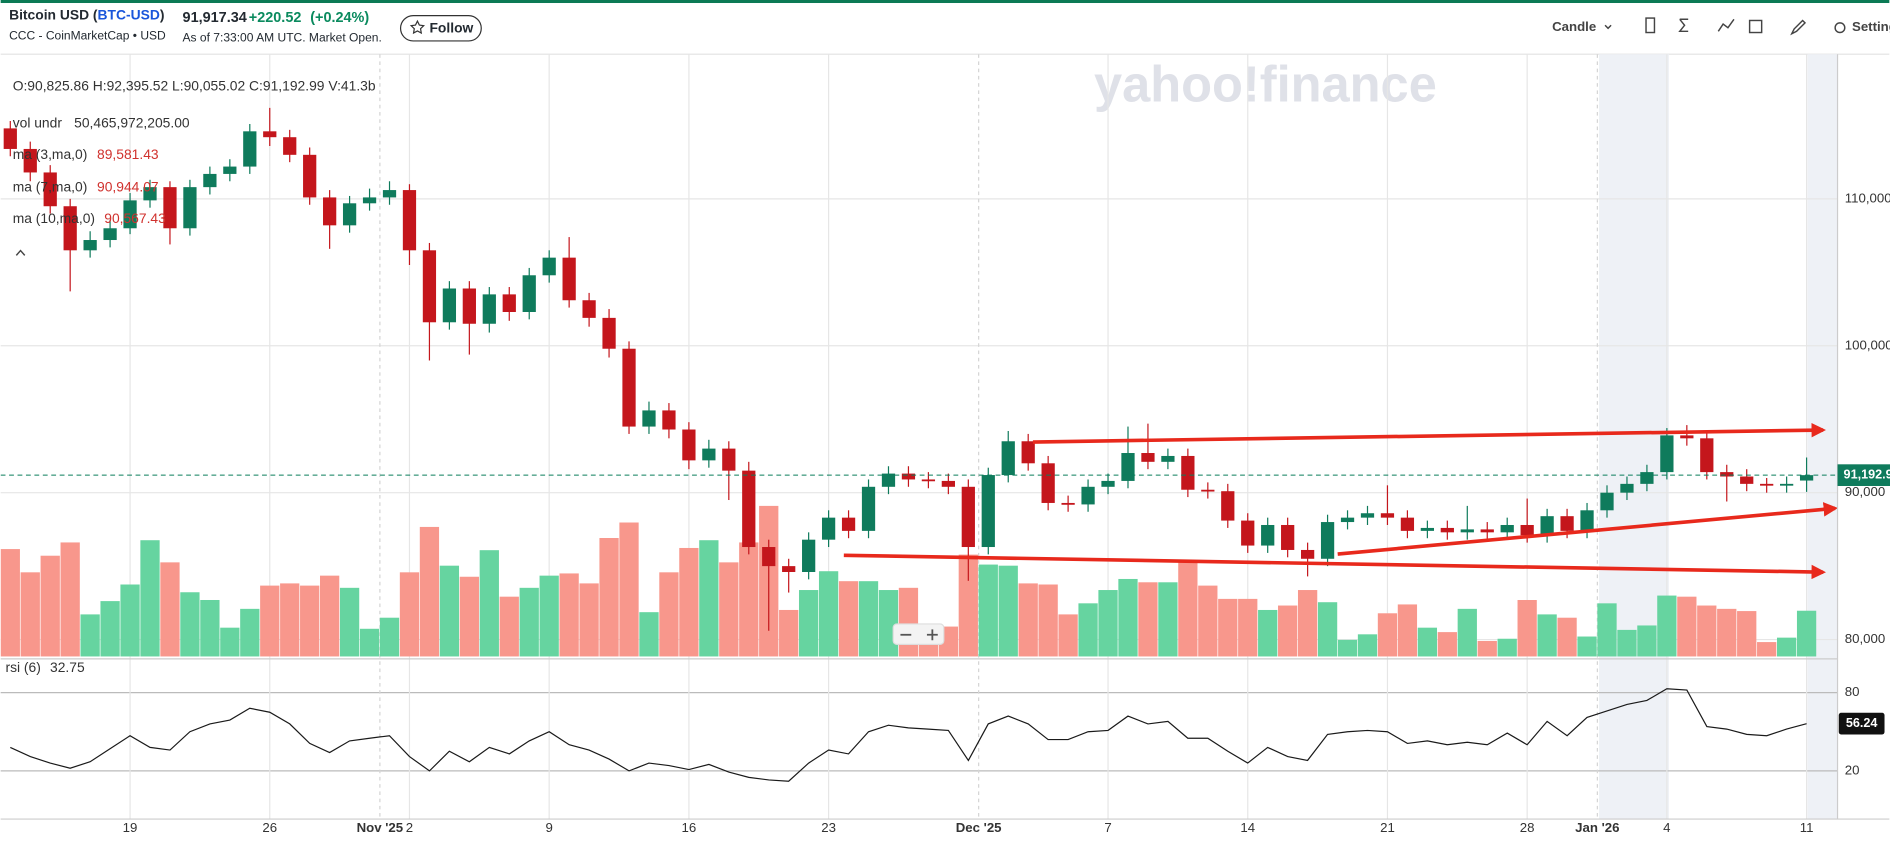 This screenshot has height=854, width=1890. I want to click on collapse-icon, so click(20, 252).